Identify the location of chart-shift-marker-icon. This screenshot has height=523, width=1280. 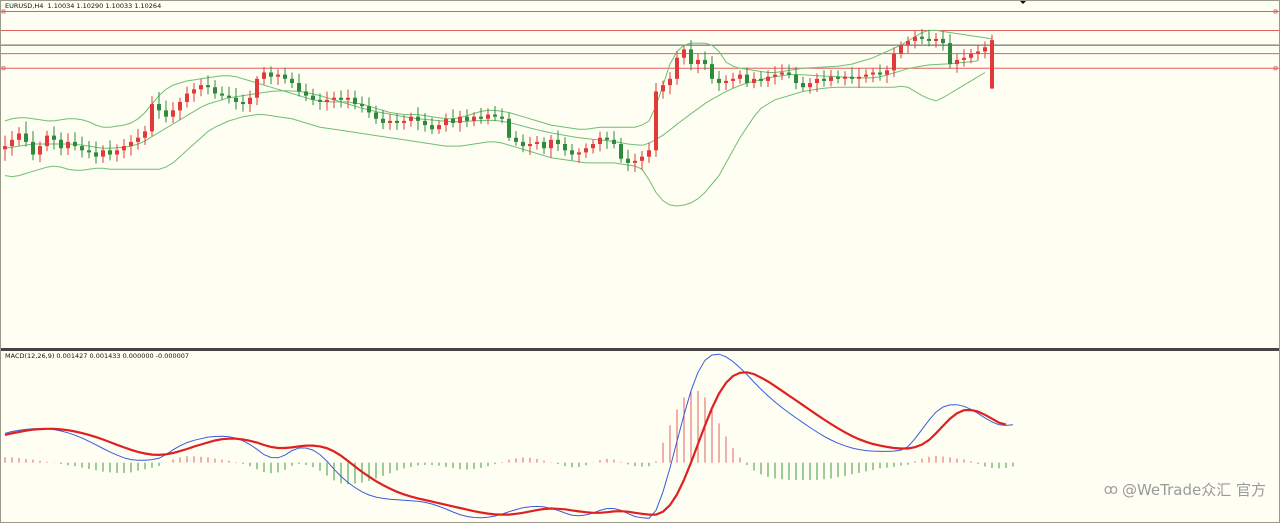
(1023, 2).